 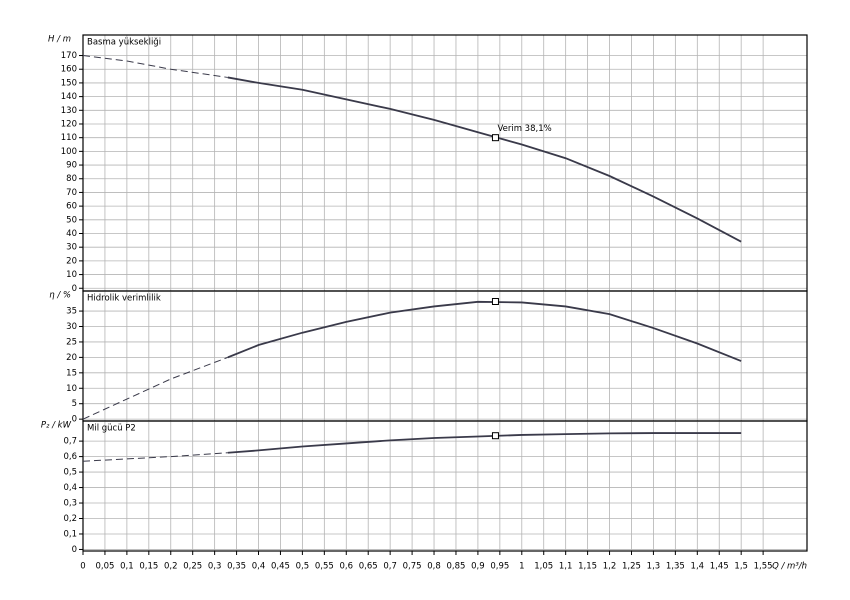 What do you see at coordinates (654, 567) in the screenshot?
I see `x-tick-label: 1,3` at bounding box center [654, 567].